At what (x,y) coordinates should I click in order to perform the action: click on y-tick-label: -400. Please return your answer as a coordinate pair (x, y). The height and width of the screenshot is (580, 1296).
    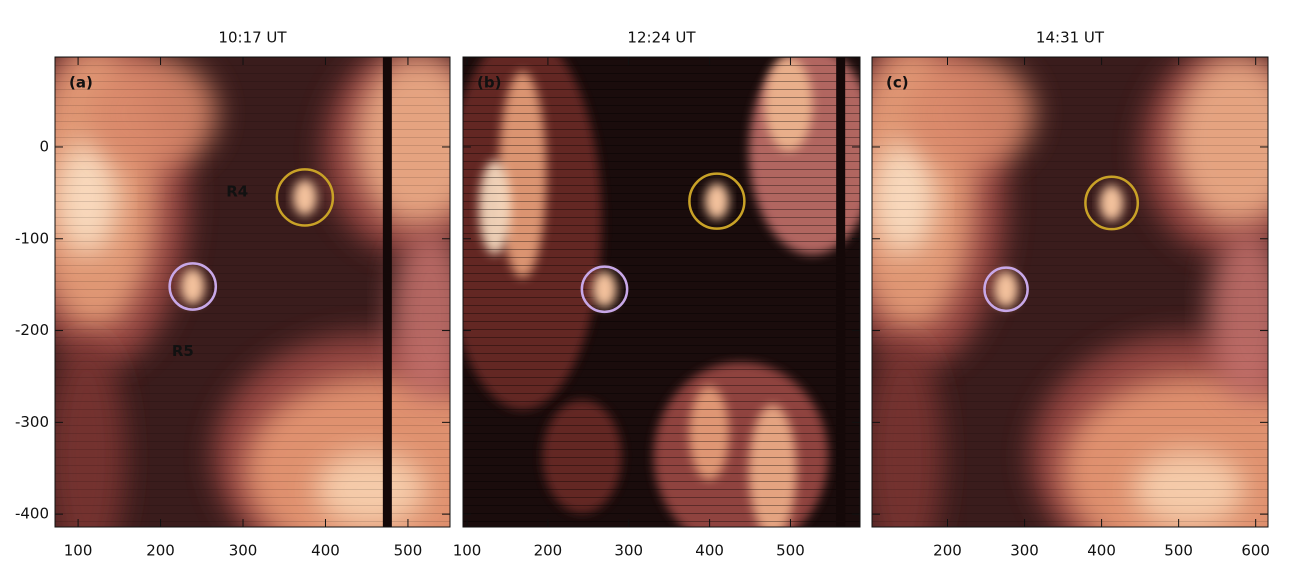
    Looking at the image, I should click on (32, 514).